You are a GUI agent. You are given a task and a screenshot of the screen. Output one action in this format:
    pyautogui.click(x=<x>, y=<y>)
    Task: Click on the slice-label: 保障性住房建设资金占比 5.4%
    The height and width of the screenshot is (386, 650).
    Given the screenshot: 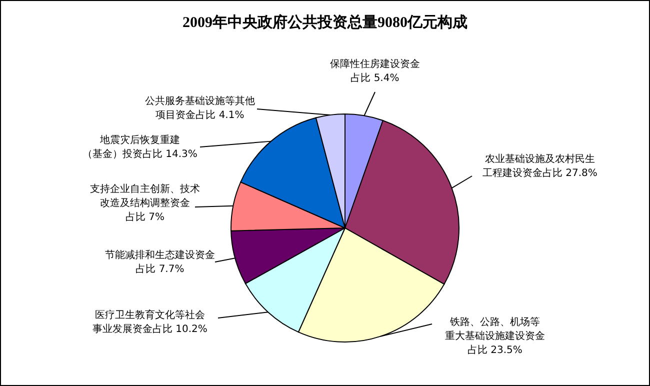 What is the action you would take?
    pyautogui.click(x=375, y=71)
    